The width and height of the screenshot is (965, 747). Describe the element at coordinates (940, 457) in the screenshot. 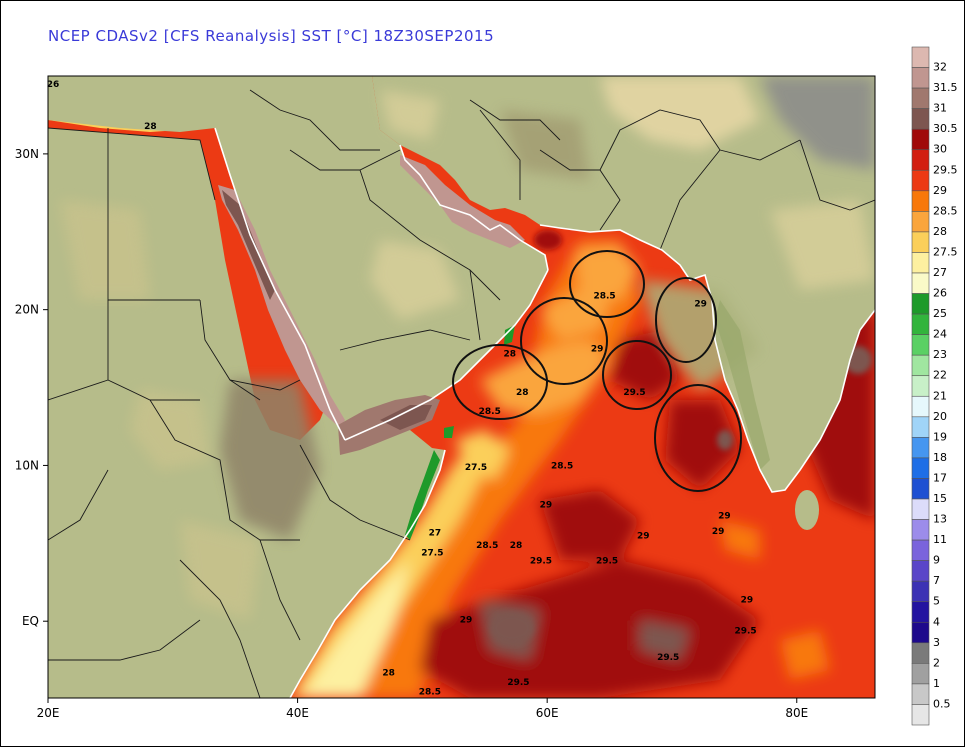

I see `legend-label: 18` at that location.